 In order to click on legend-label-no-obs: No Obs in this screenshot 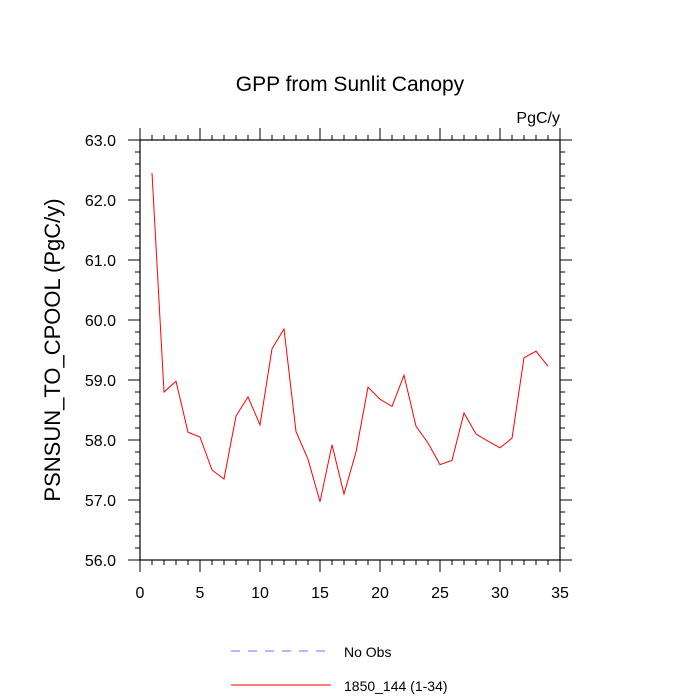, I will do `click(367, 652)`.